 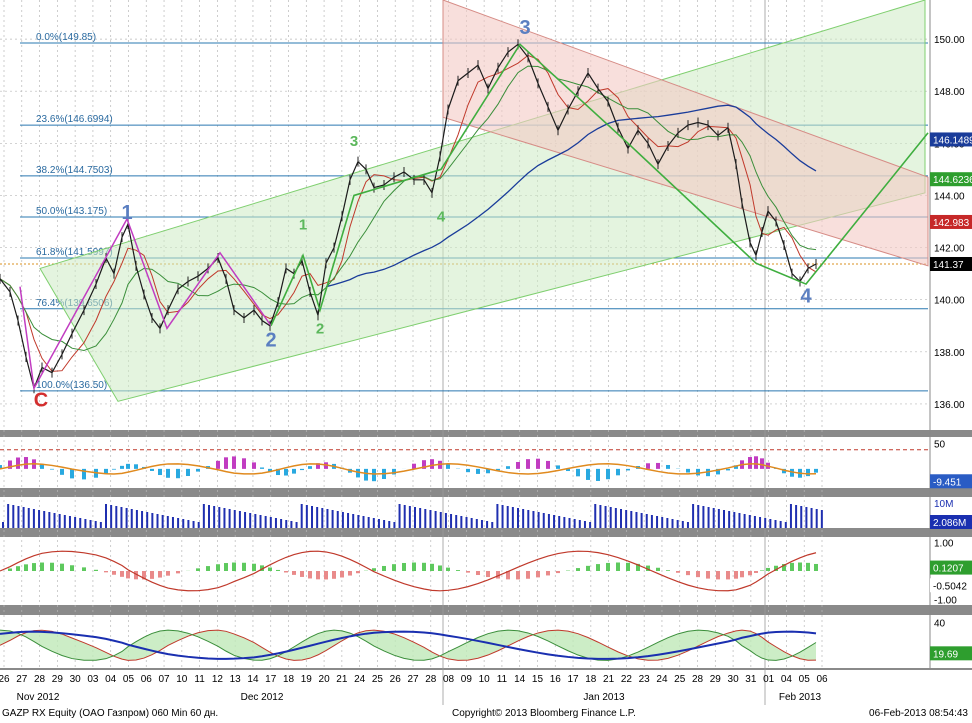 What do you see at coordinates (71, 385) in the screenshot?
I see `fib-level-label: 100.0%(136.50)` at bounding box center [71, 385].